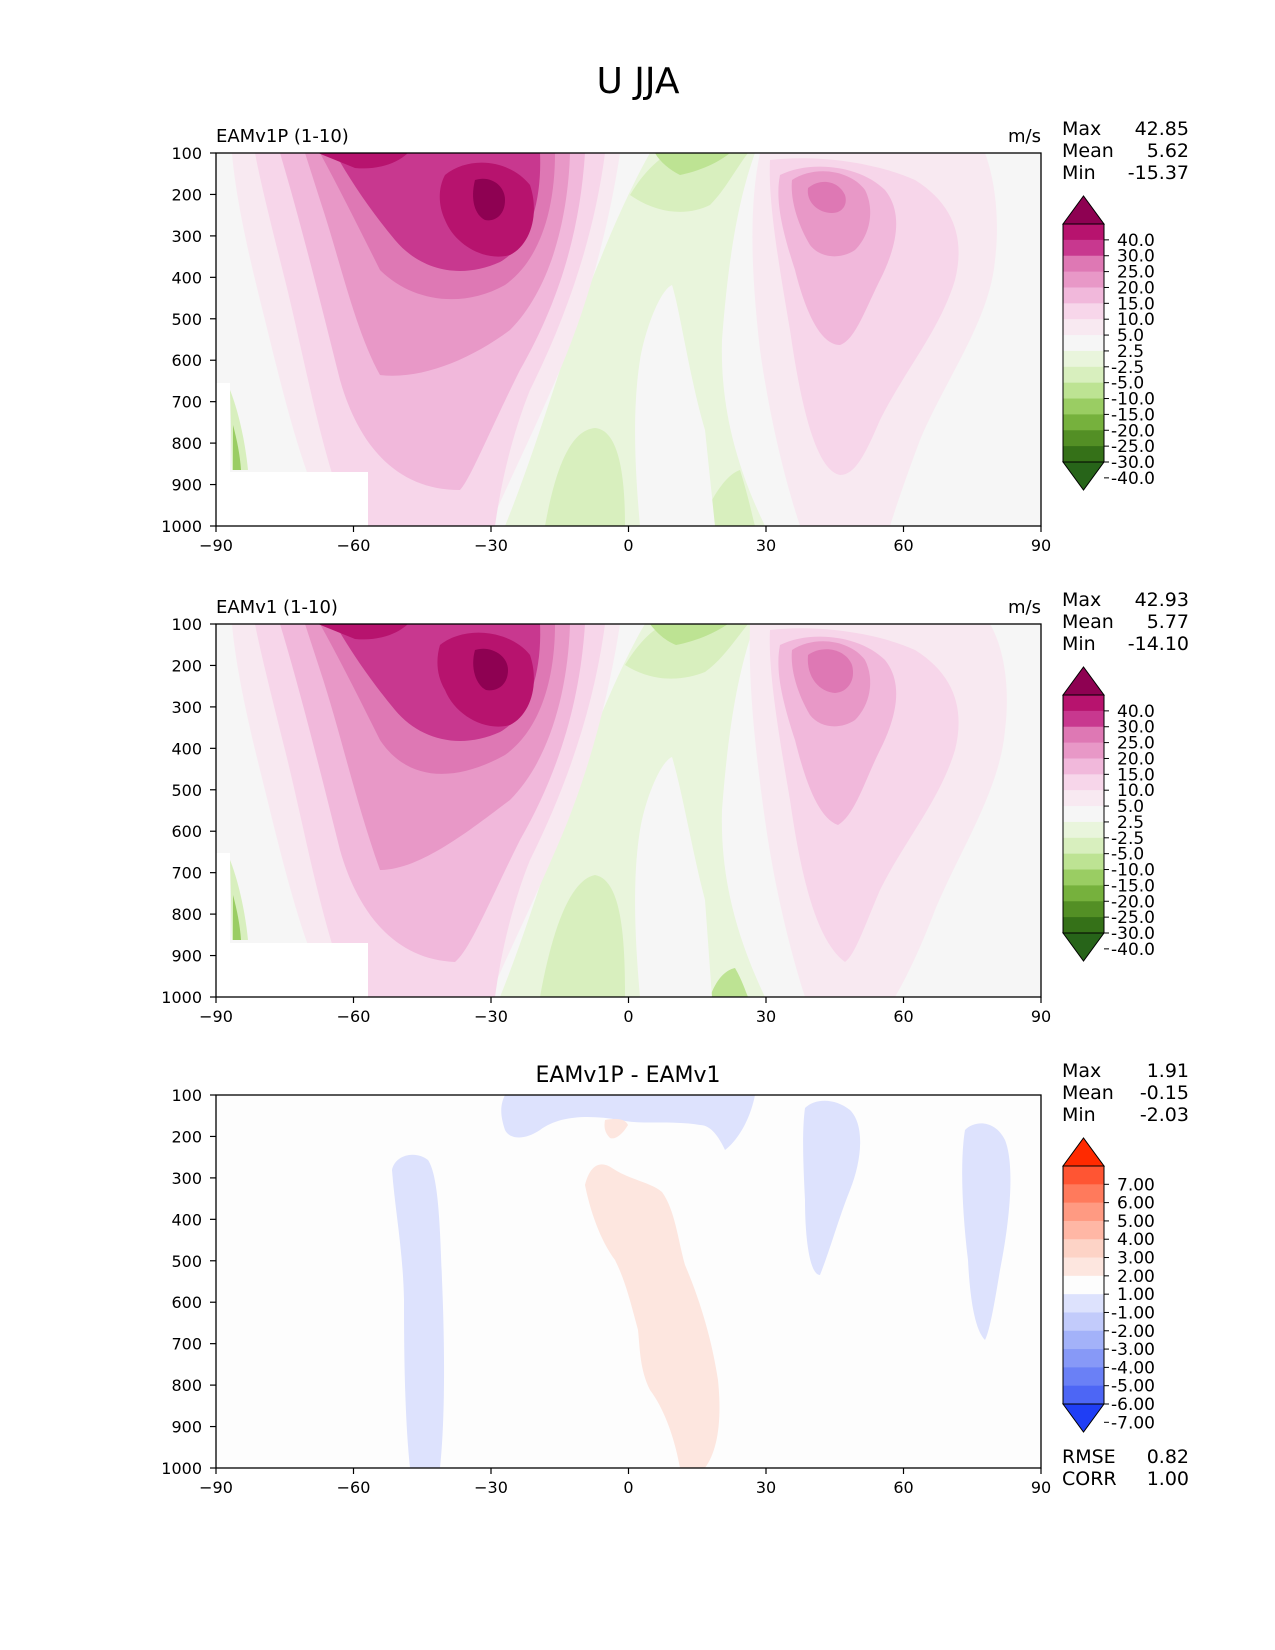  What do you see at coordinates (1083, 1152) in the screenshot?
I see `colorbar-extend-max` at bounding box center [1083, 1152].